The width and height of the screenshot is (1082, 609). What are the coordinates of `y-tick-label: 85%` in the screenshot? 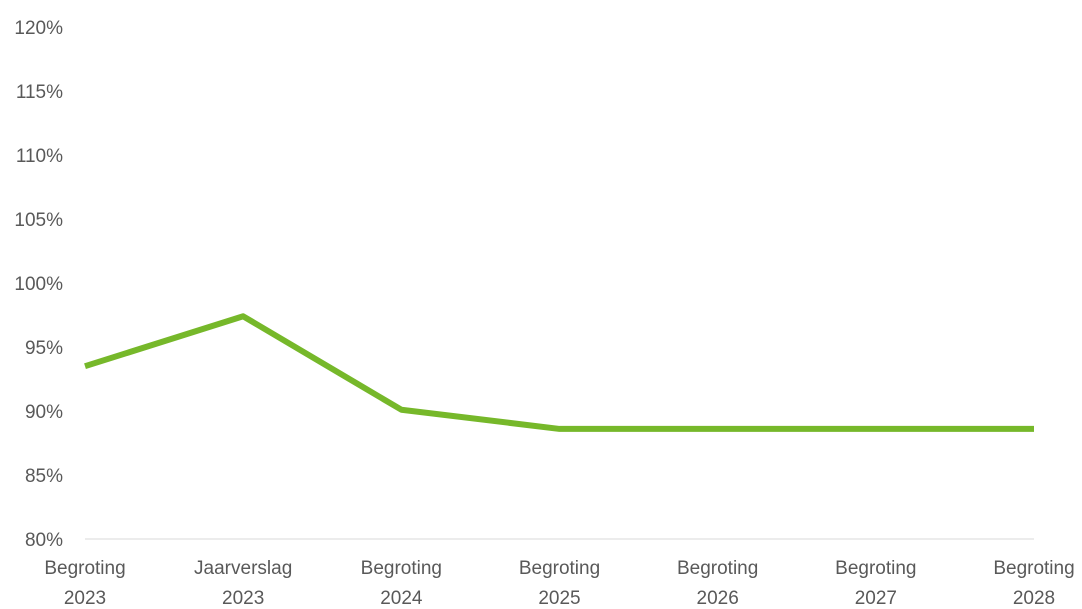 It's located at (44, 476).